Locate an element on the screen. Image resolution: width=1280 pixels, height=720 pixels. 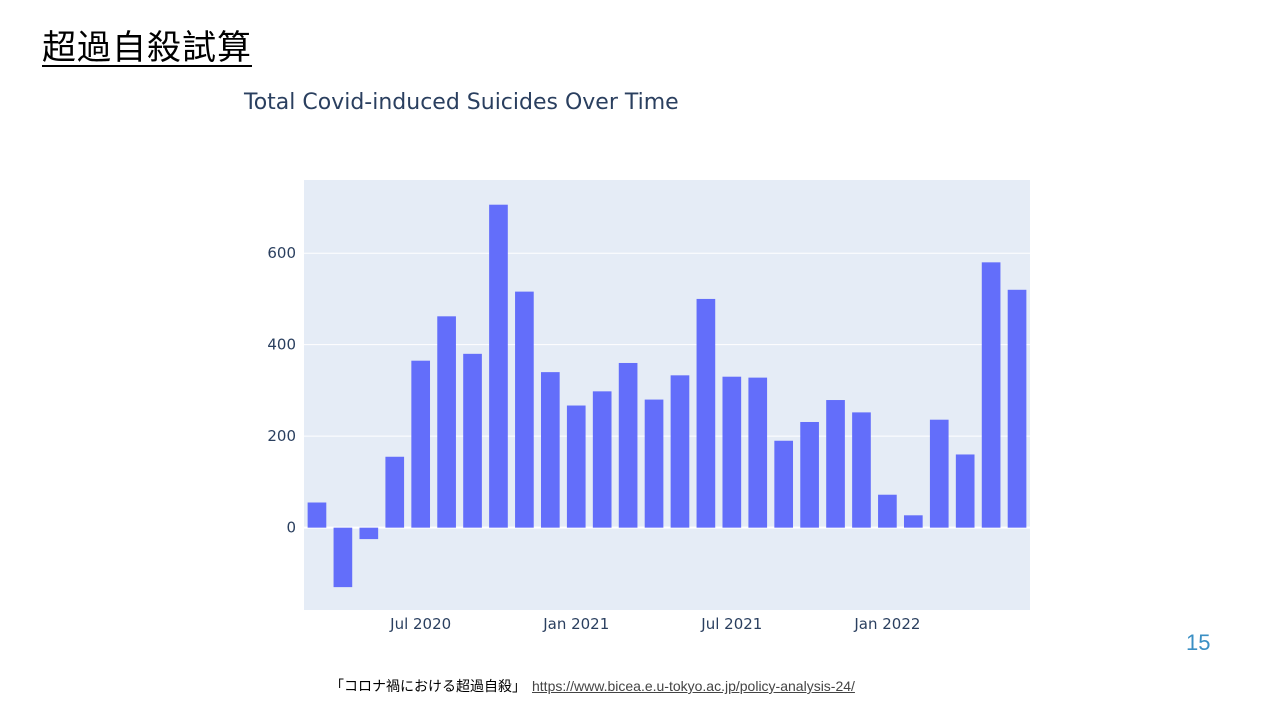
x-tick-label: Jan 2021 is located at coordinates (575, 624).